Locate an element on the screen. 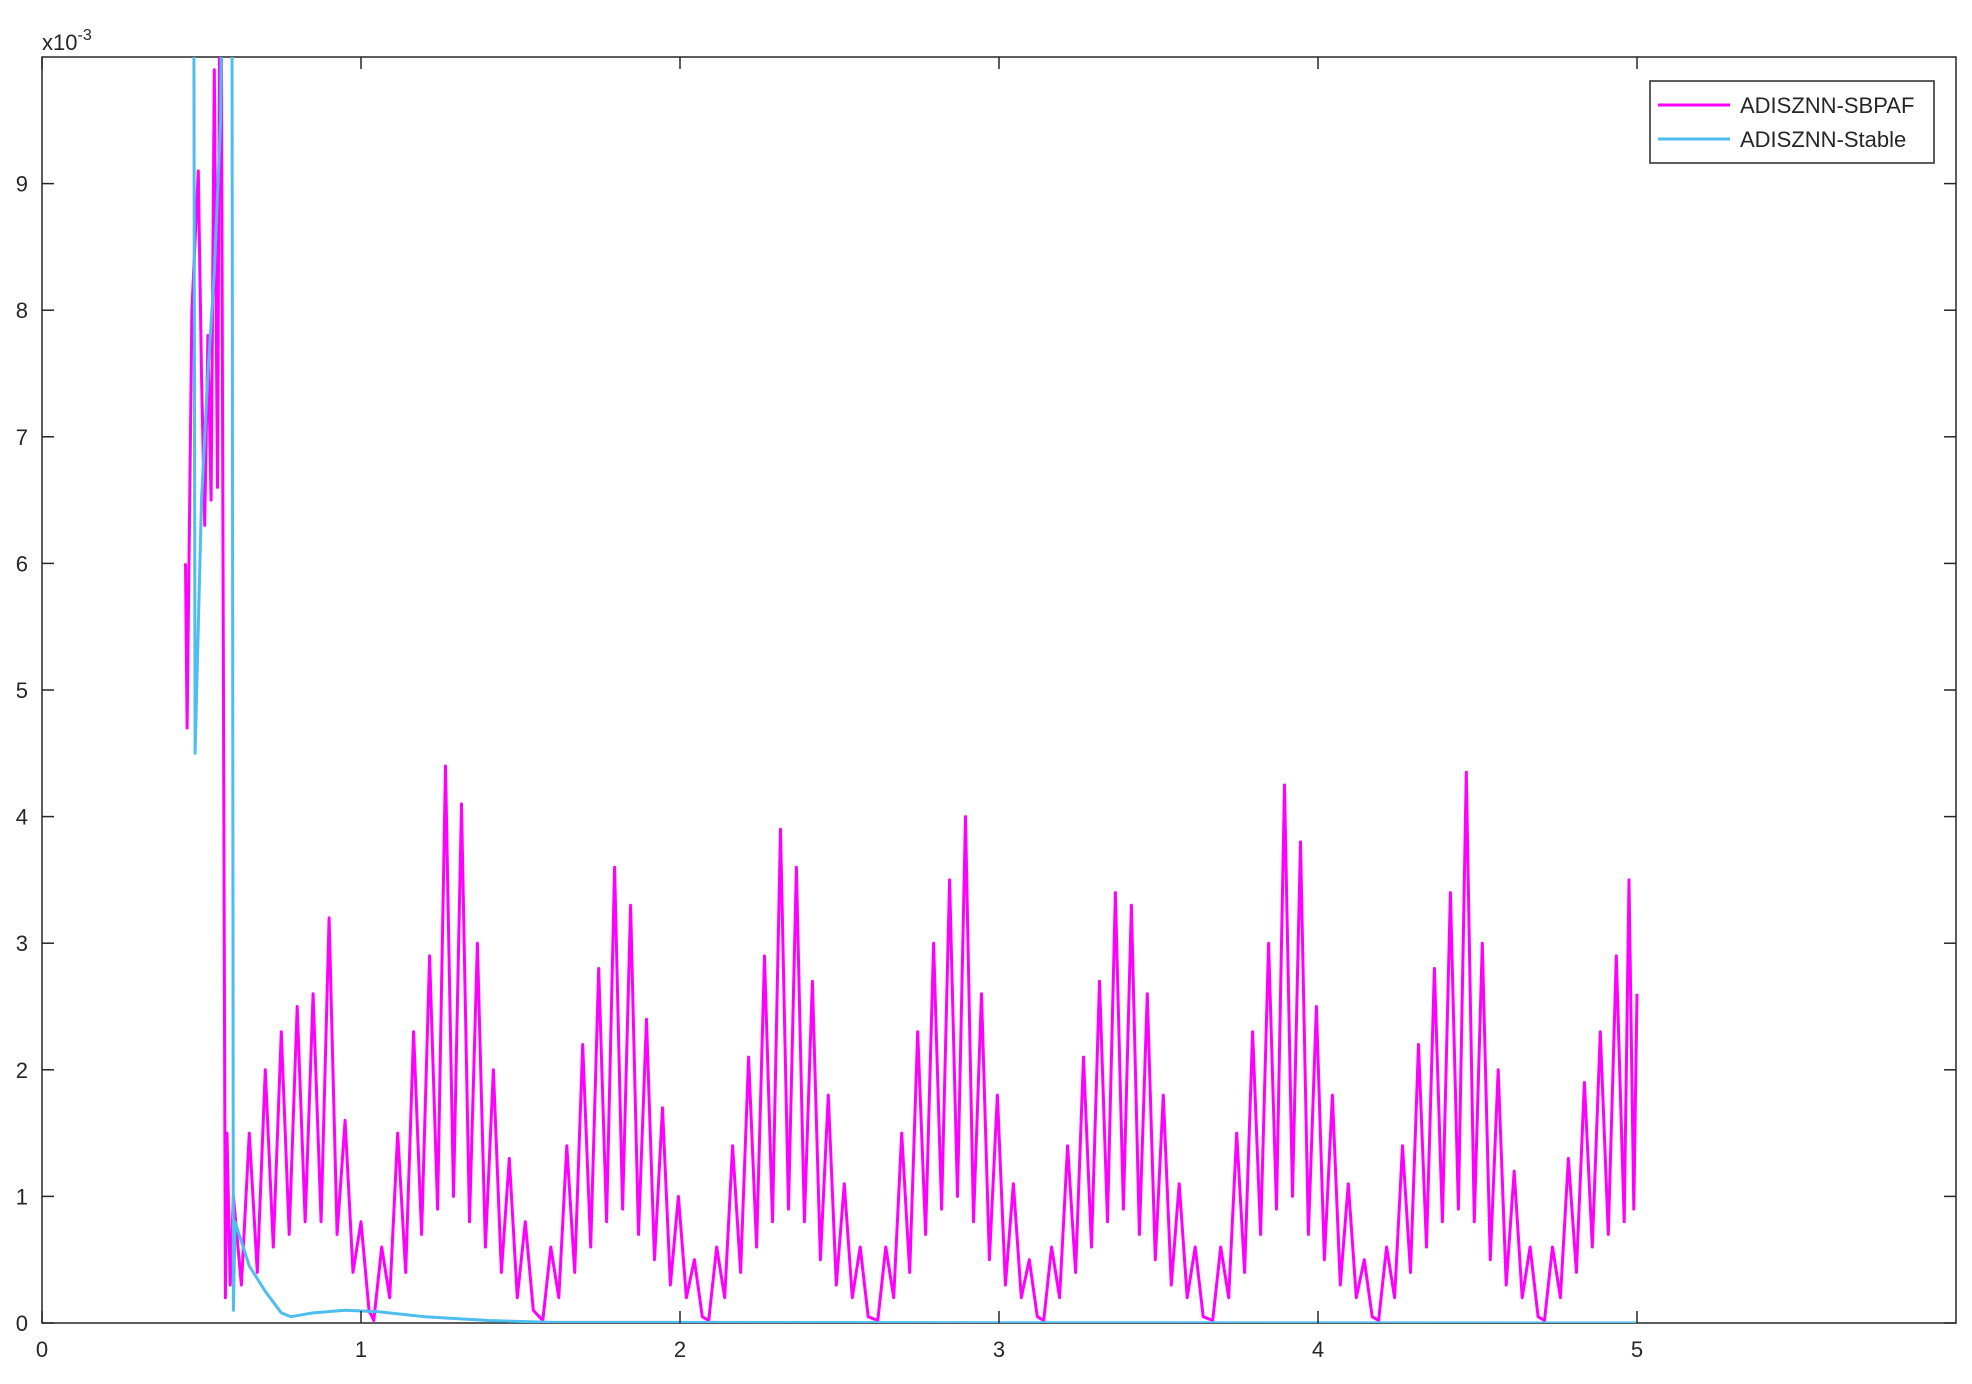  x-tick-label: 2 is located at coordinates (680, 1349).